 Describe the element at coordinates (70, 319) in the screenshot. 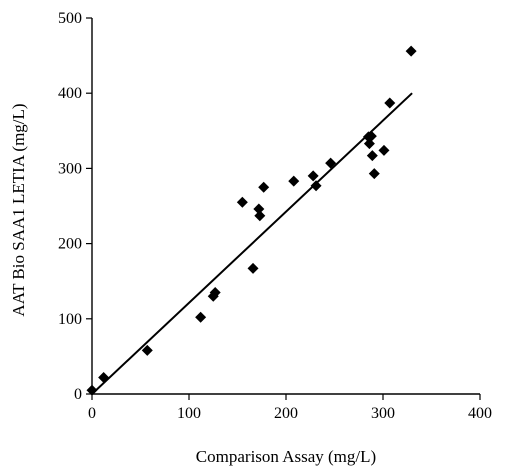

I see `y-tick-label: 100` at that location.